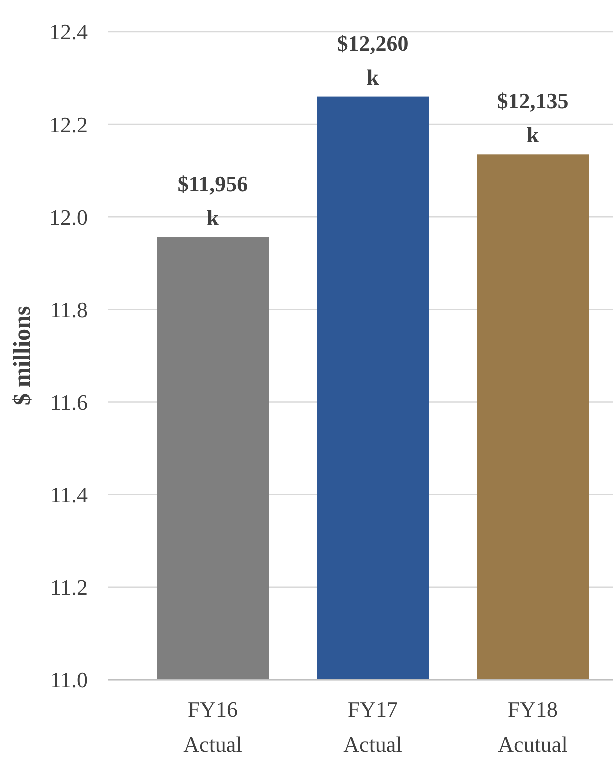  I want to click on y-tick-label: 12.2, so click(69, 125).